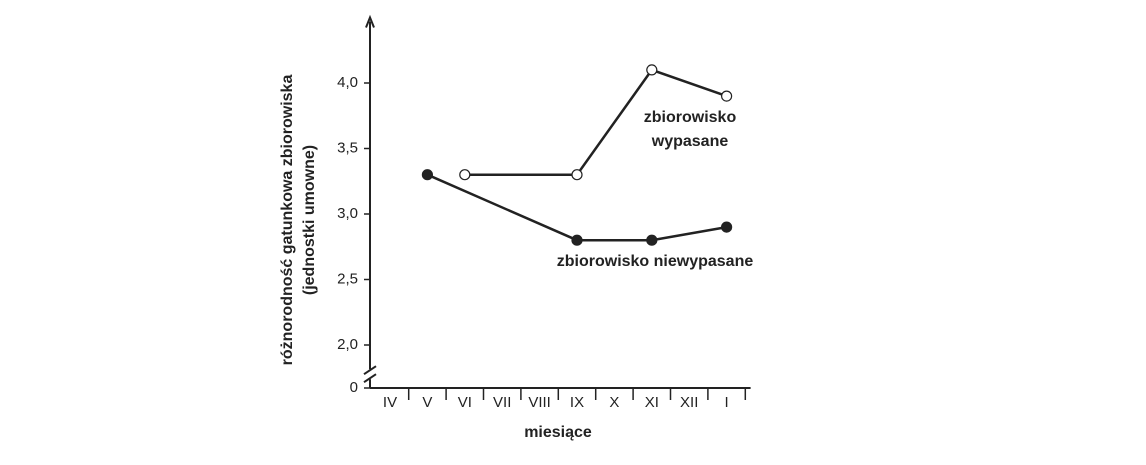 The image size is (1146, 465). What do you see at coordinates (577, 402) in the screenshot?
I see `x-tick-label: IX` at bounding box center [577, 402].